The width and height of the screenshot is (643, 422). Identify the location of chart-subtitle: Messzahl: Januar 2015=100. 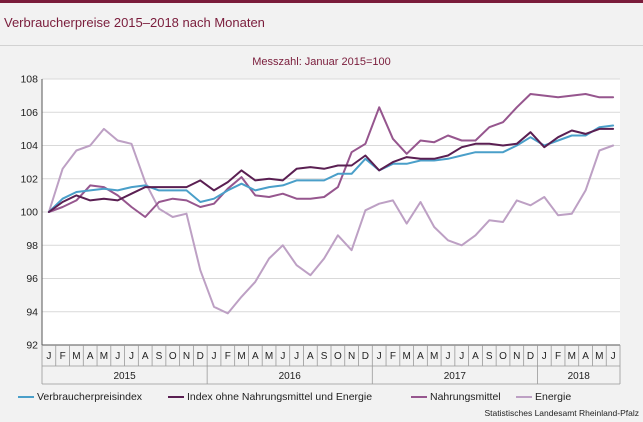
(321, 62).